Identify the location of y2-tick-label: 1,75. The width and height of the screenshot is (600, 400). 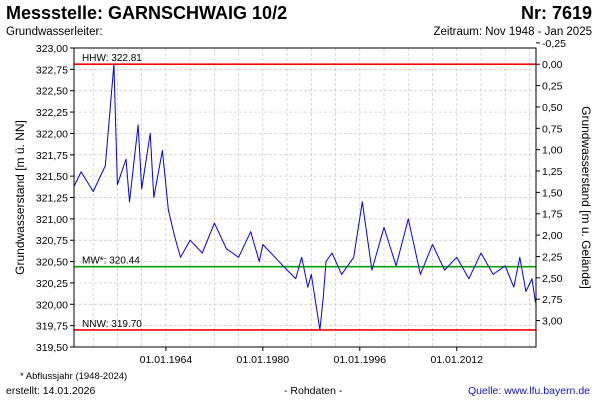
(552, 215).